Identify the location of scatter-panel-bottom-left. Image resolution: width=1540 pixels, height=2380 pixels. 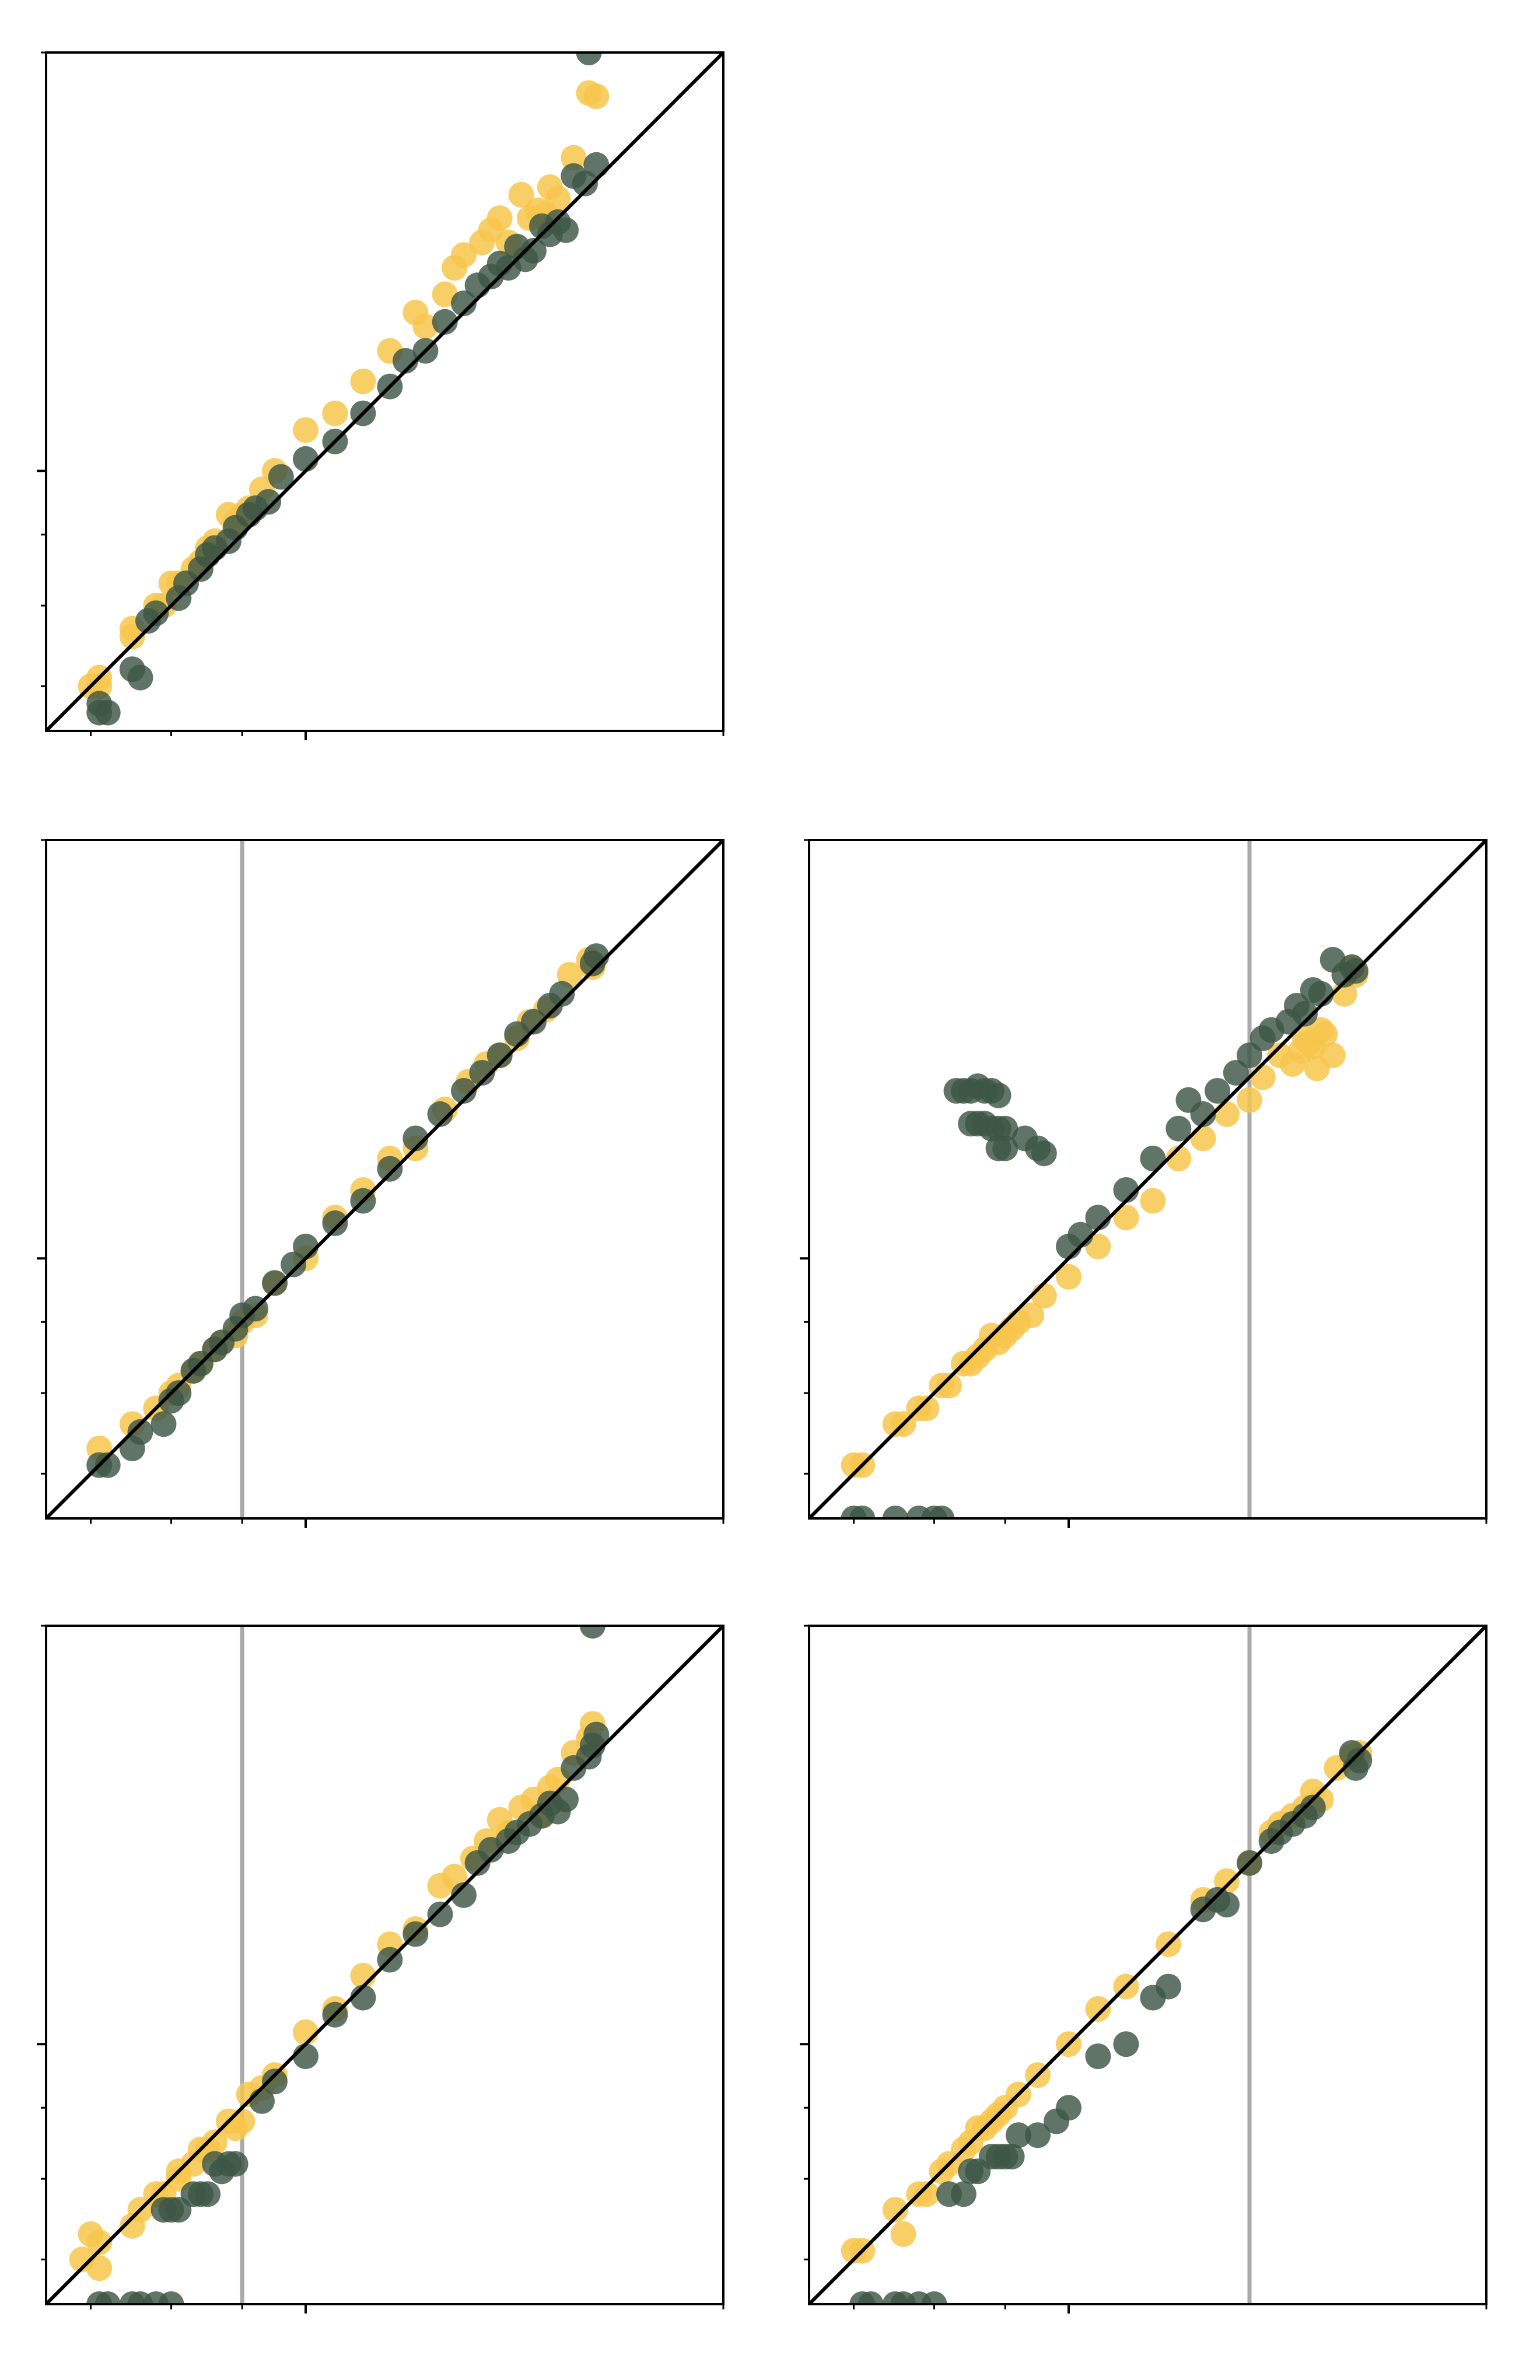
(380, 1969).